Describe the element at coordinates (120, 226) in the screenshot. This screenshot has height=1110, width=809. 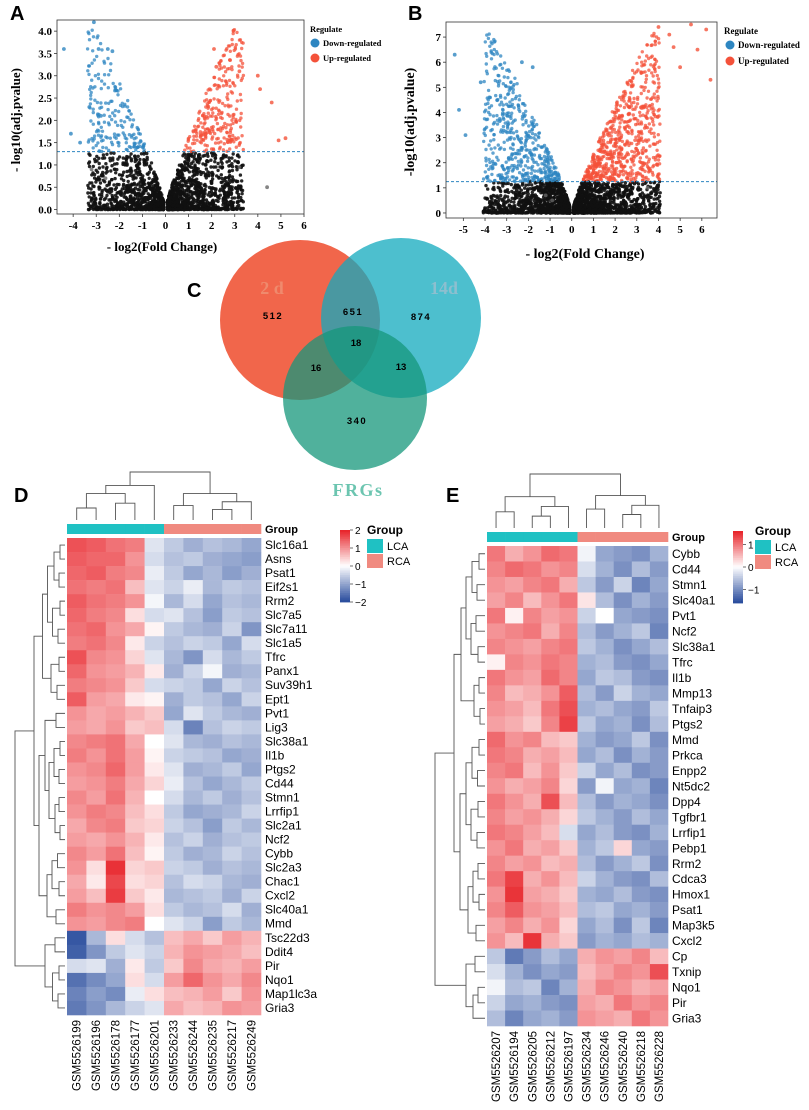
I see `x-tick-label: -2` at that location.